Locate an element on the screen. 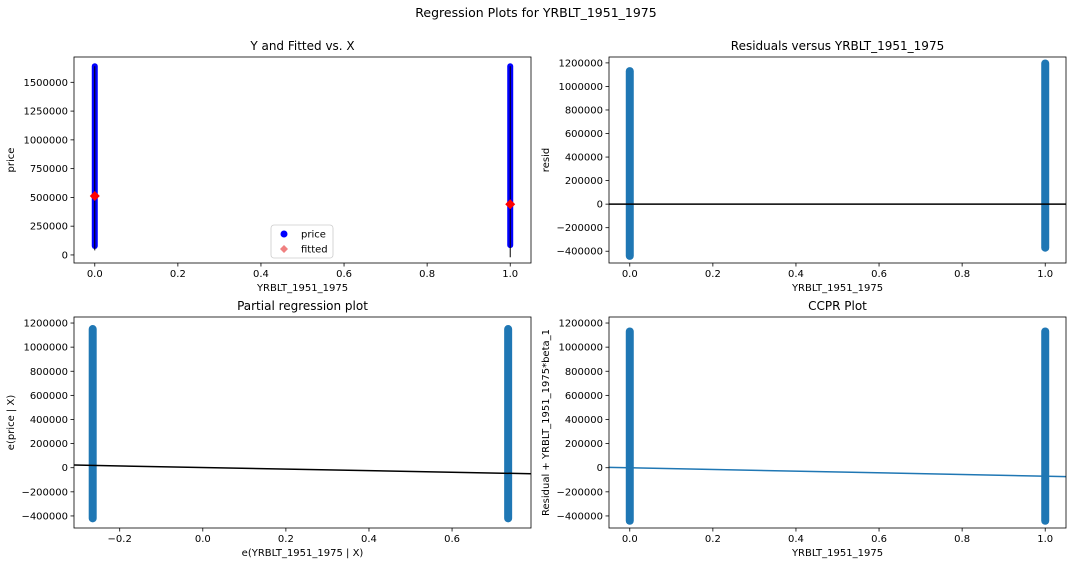  chart-ccpr-ytick-label-4: 400000 is located at coordinates (584, 420).